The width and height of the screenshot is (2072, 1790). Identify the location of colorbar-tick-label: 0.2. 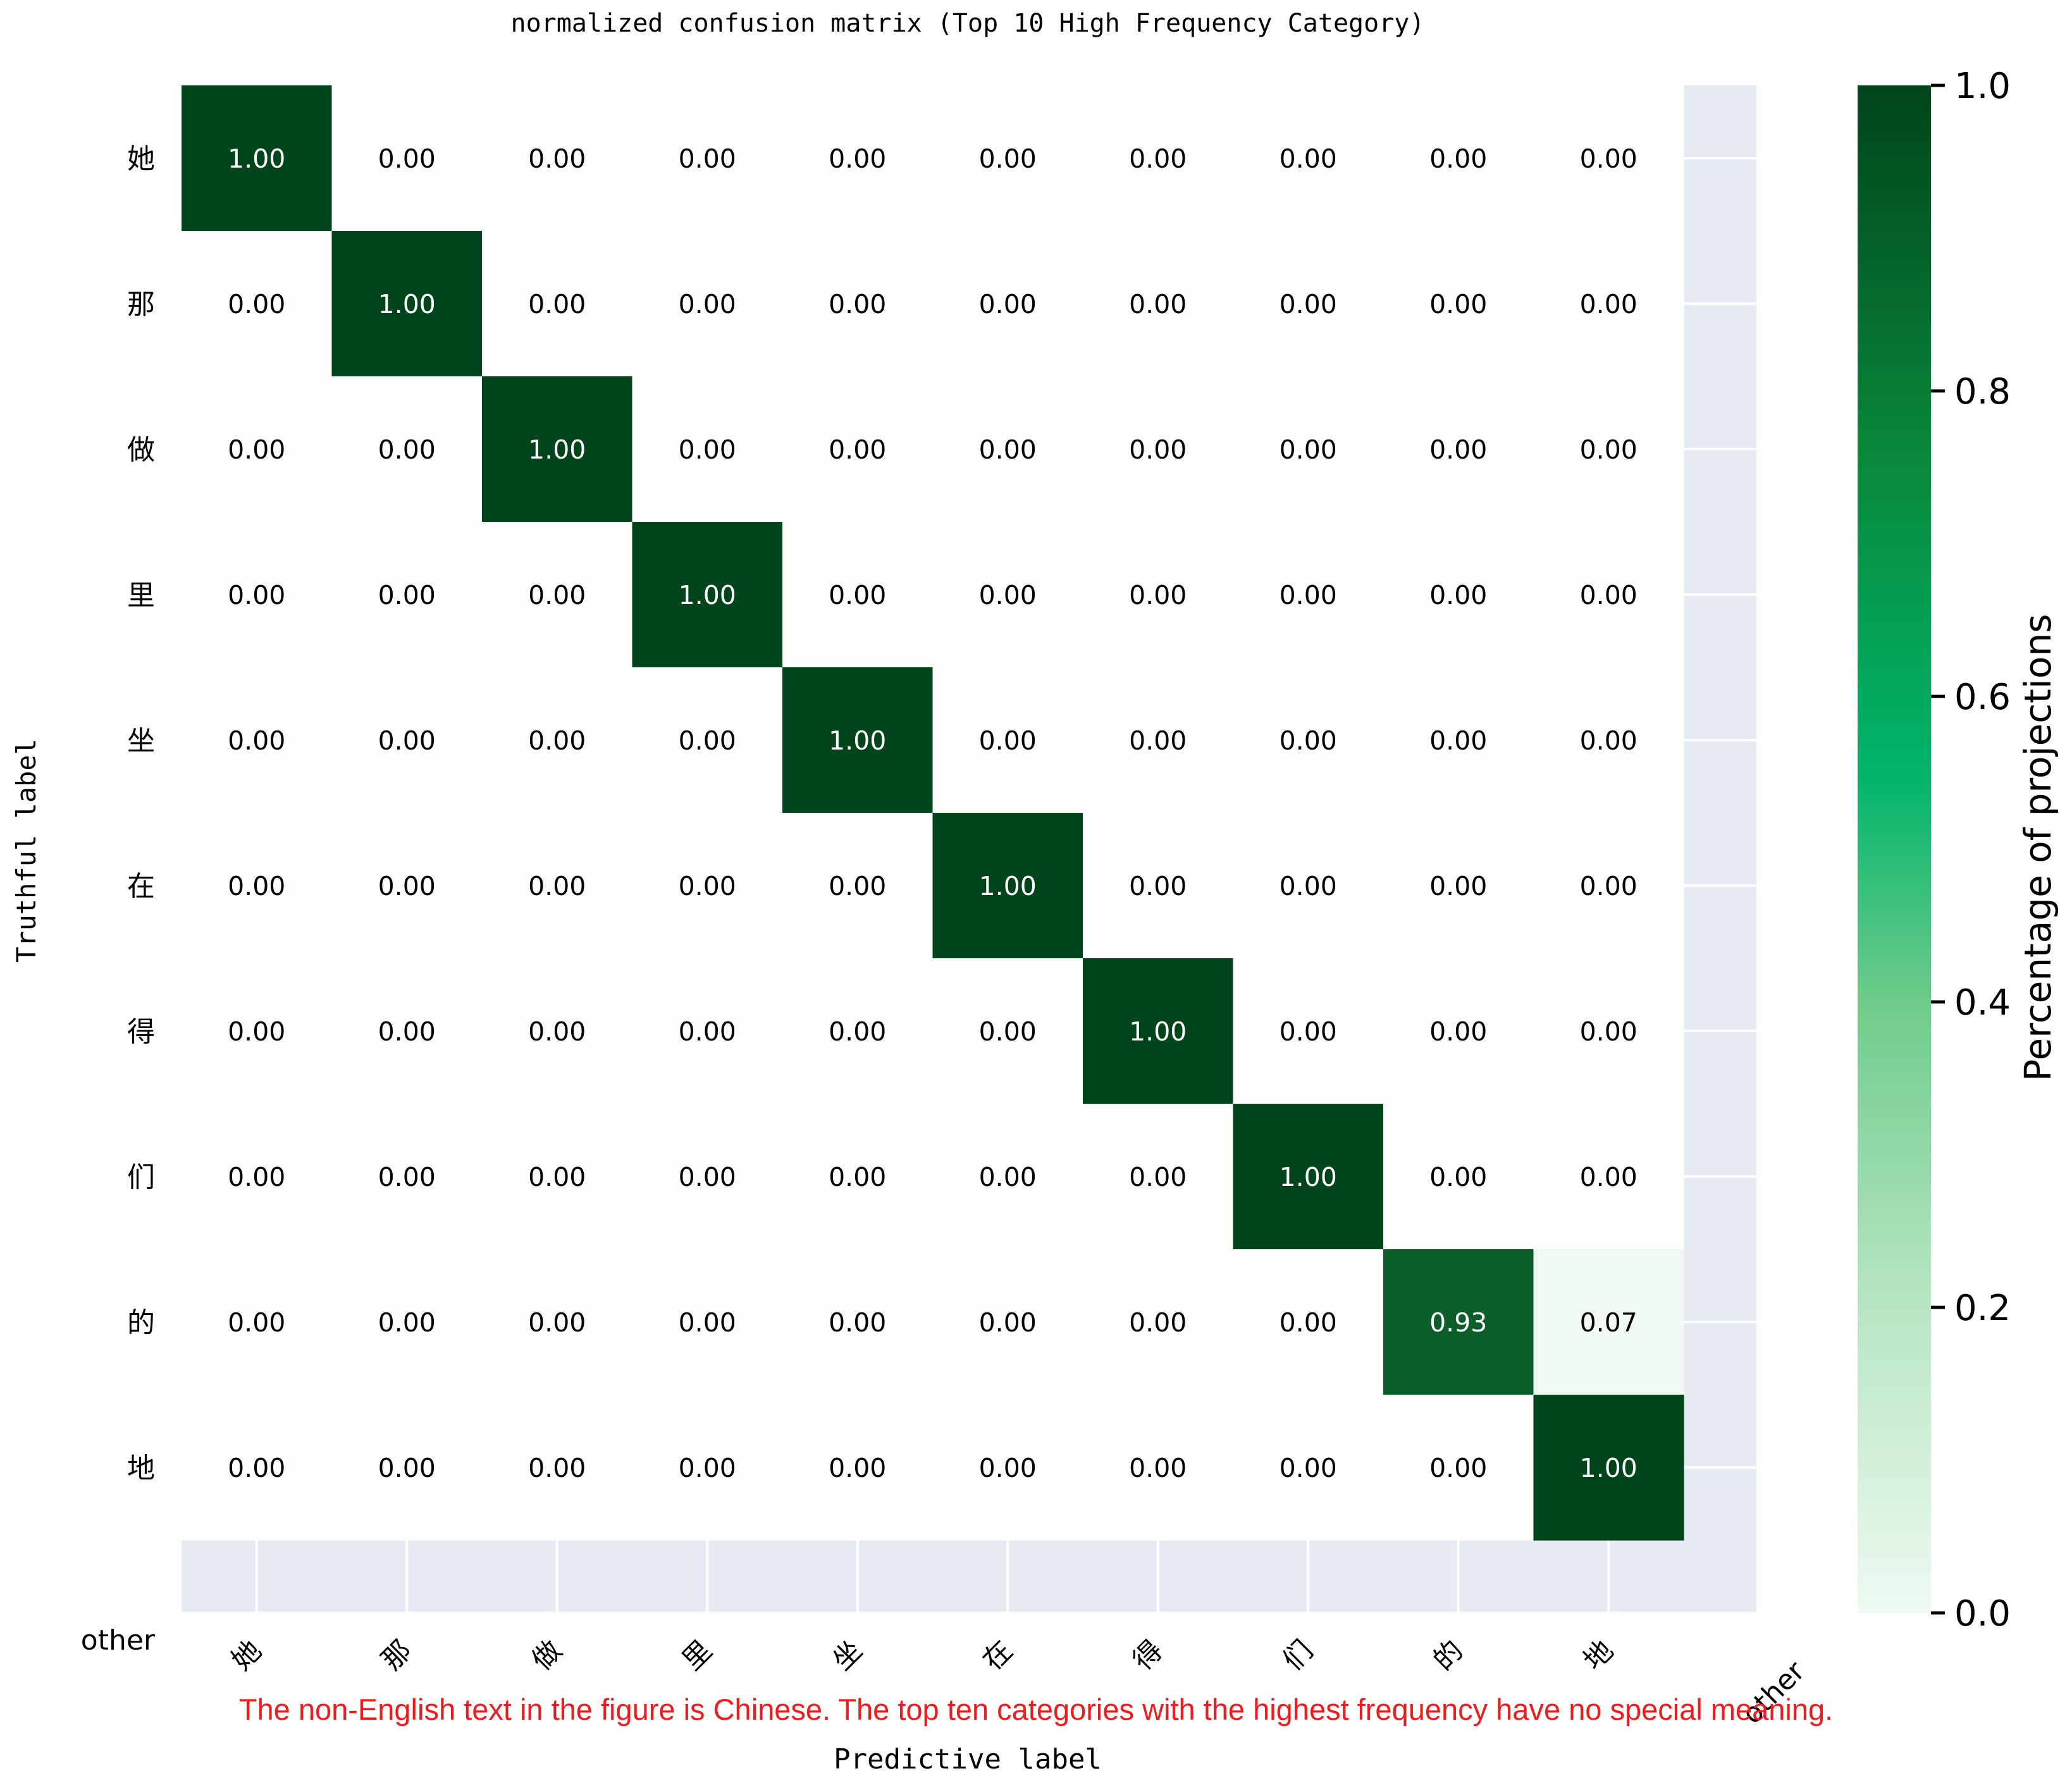
(1982, 1309).